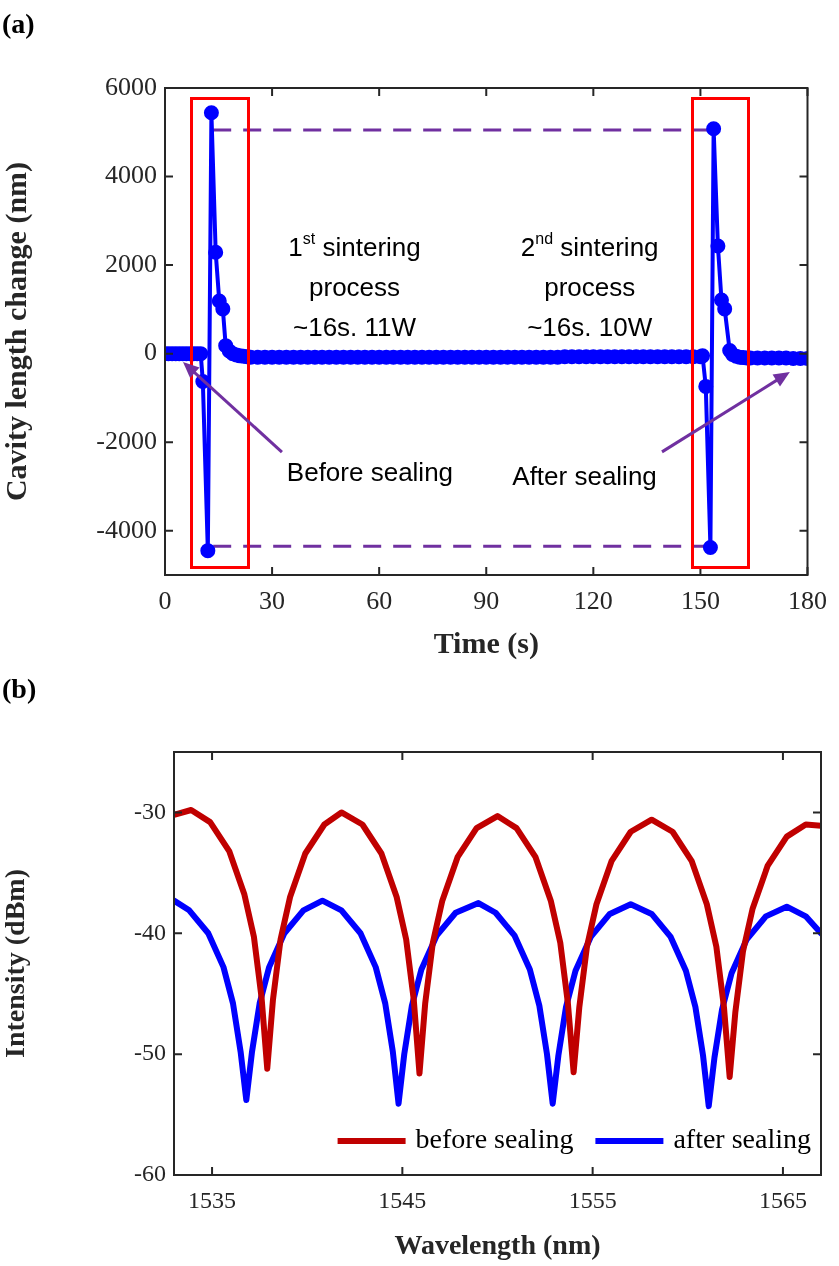 The width and height of the screenshot is (839, 1266). What do you see at coordinates (592, 1199) in the screenshot?
I see `x-tick-label: 1555` at bounding box center [592, 1199].